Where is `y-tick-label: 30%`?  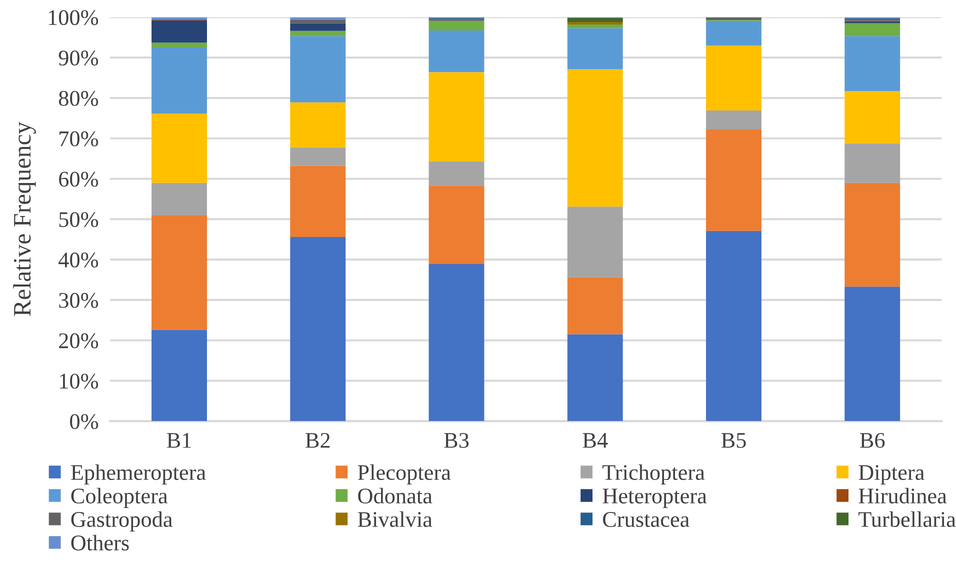 y-tick-label: 30% is located at coordinates (78, 300).